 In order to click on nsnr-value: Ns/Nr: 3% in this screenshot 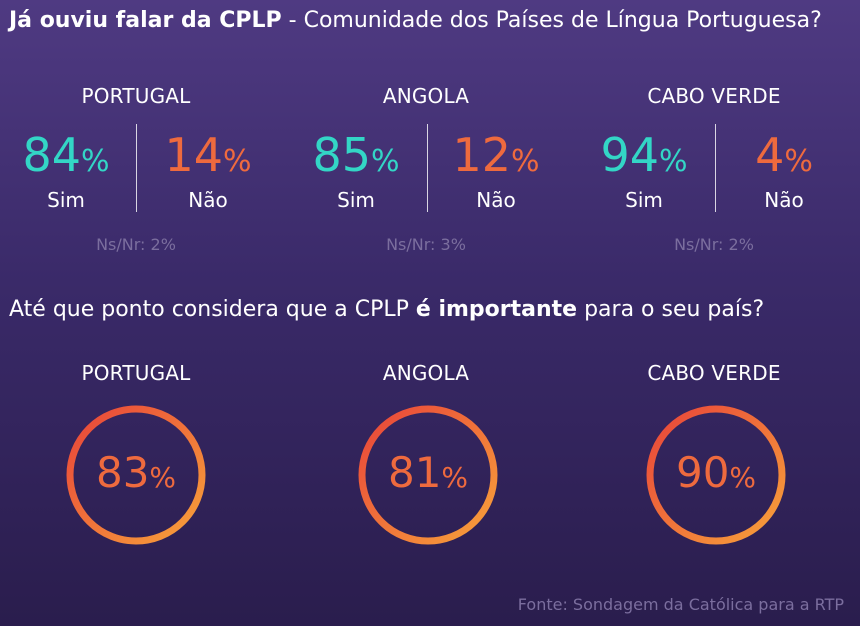, I will do `click(426, 244)`.